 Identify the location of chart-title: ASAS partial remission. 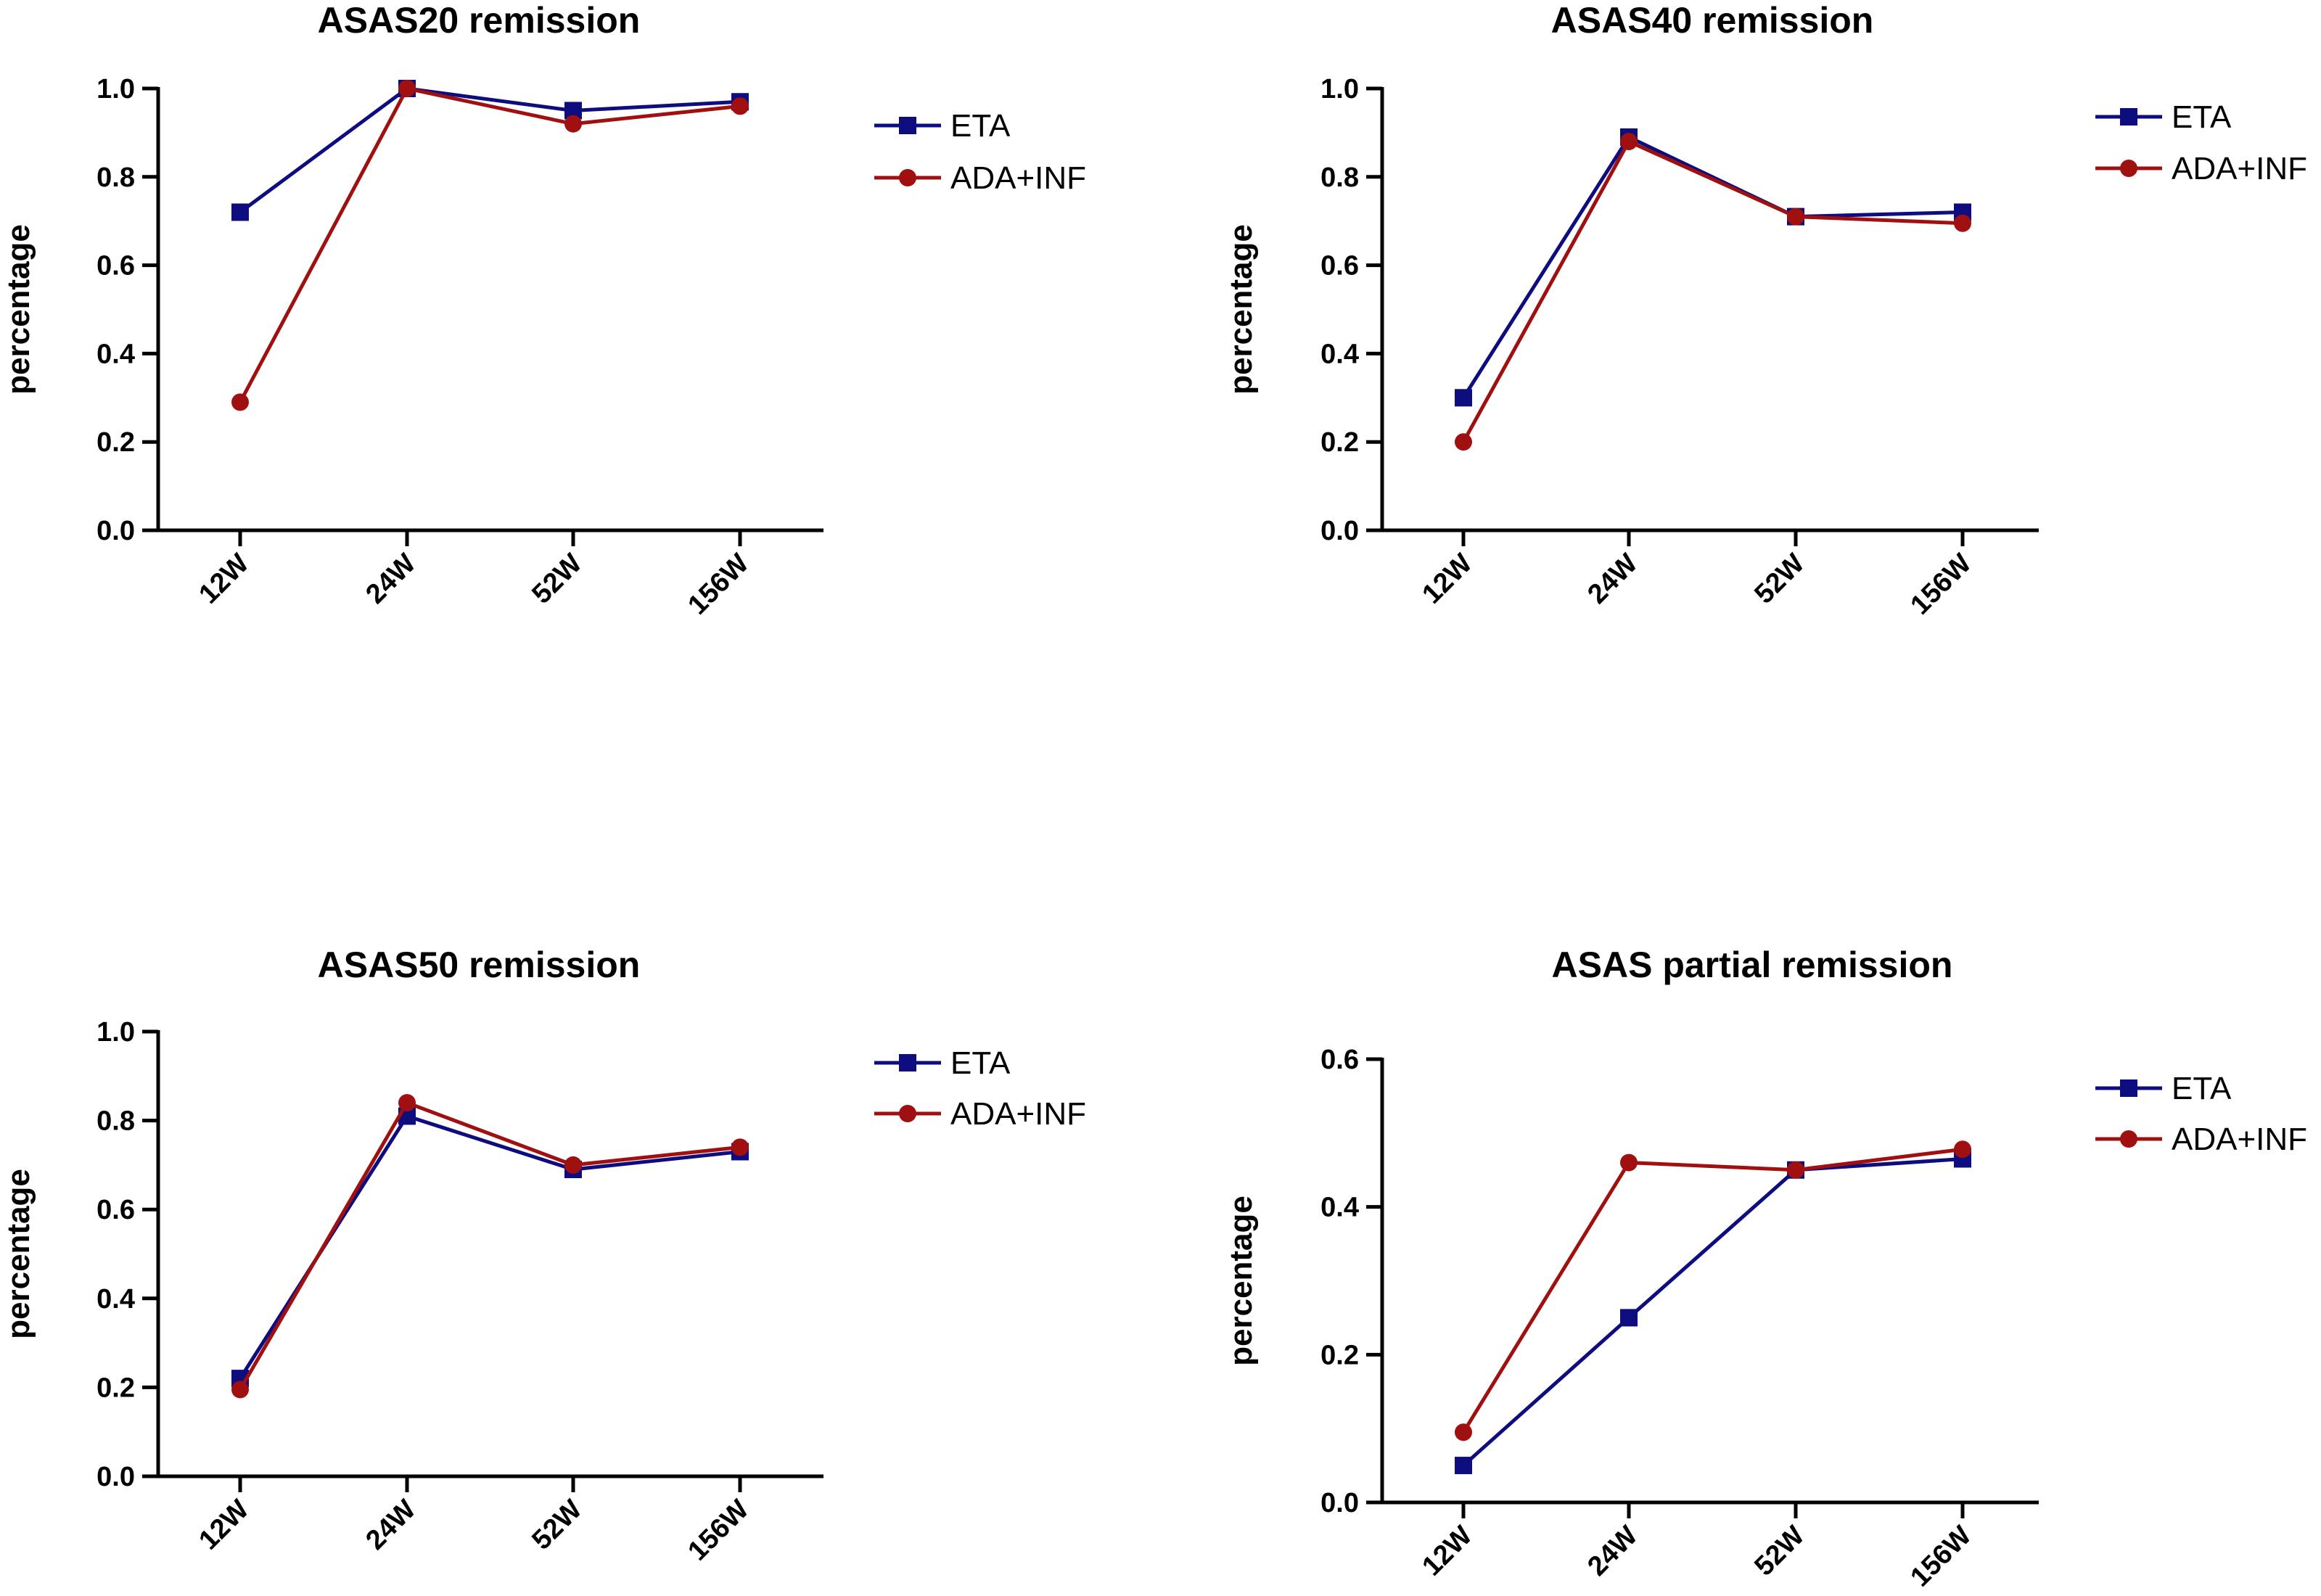
(1752, 965).